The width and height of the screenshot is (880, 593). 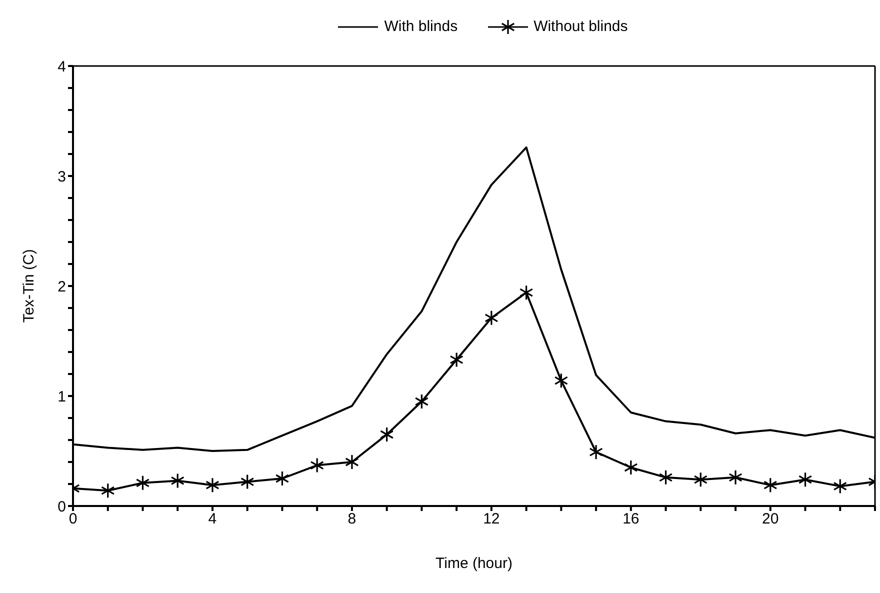 I want to click on y-tick-label: 0, so click(x=62, y=507).